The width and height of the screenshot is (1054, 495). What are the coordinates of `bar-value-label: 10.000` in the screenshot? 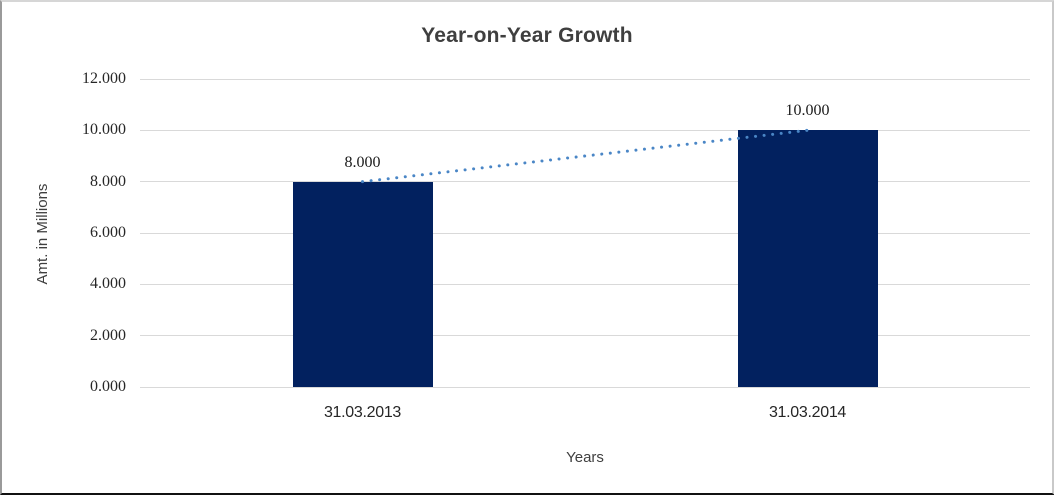 It's located at (807, 111).